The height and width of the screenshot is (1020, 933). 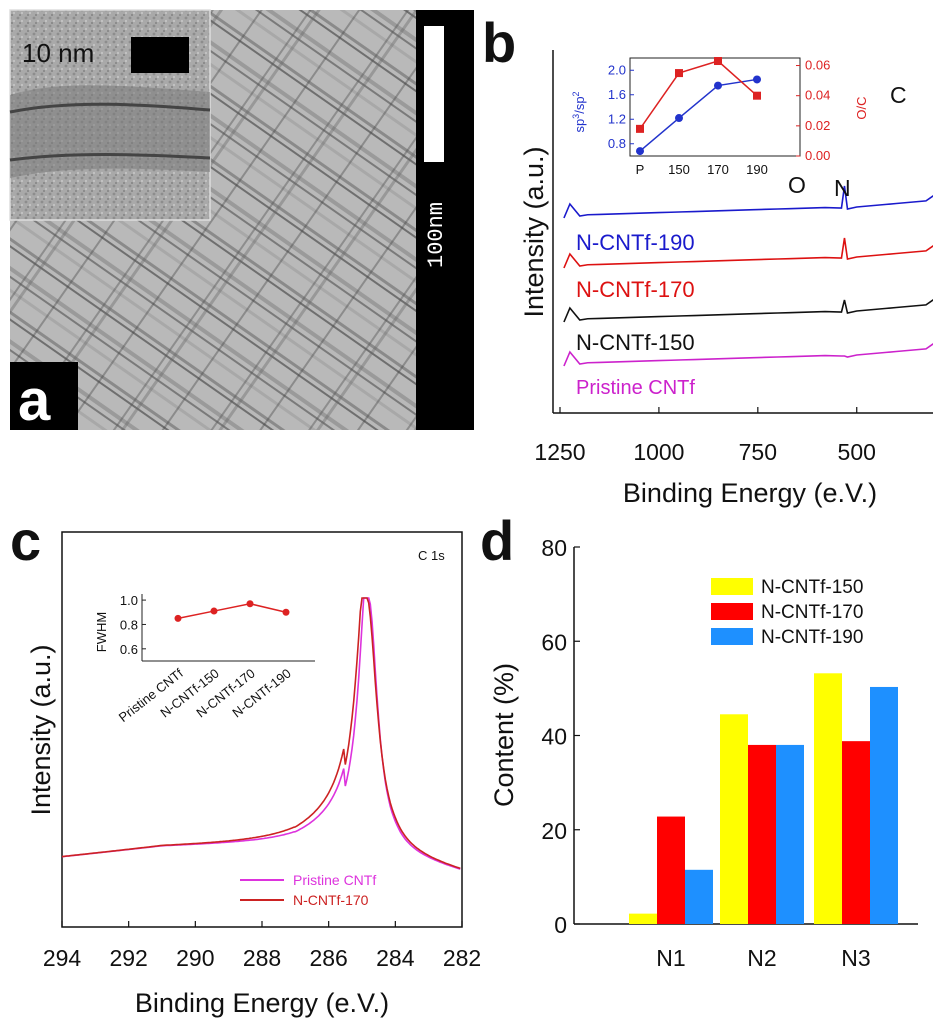 I want to click on panel-c-x-tick-label: 294, so click(x=62, y=958).